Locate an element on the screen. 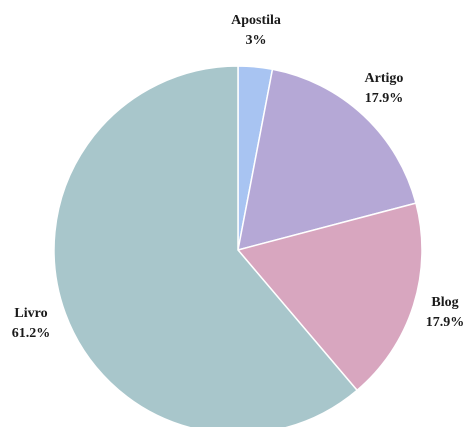  slice-label-artigo: Artigo is located at coordinates (384, 78).